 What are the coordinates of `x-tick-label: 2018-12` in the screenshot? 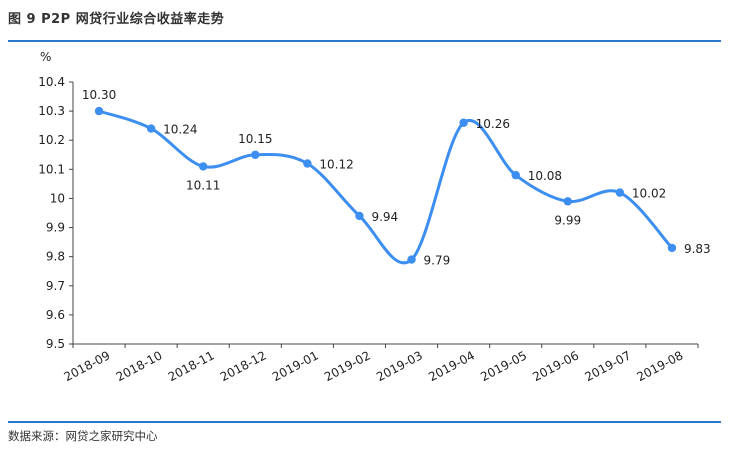 It's located at (243, 366).